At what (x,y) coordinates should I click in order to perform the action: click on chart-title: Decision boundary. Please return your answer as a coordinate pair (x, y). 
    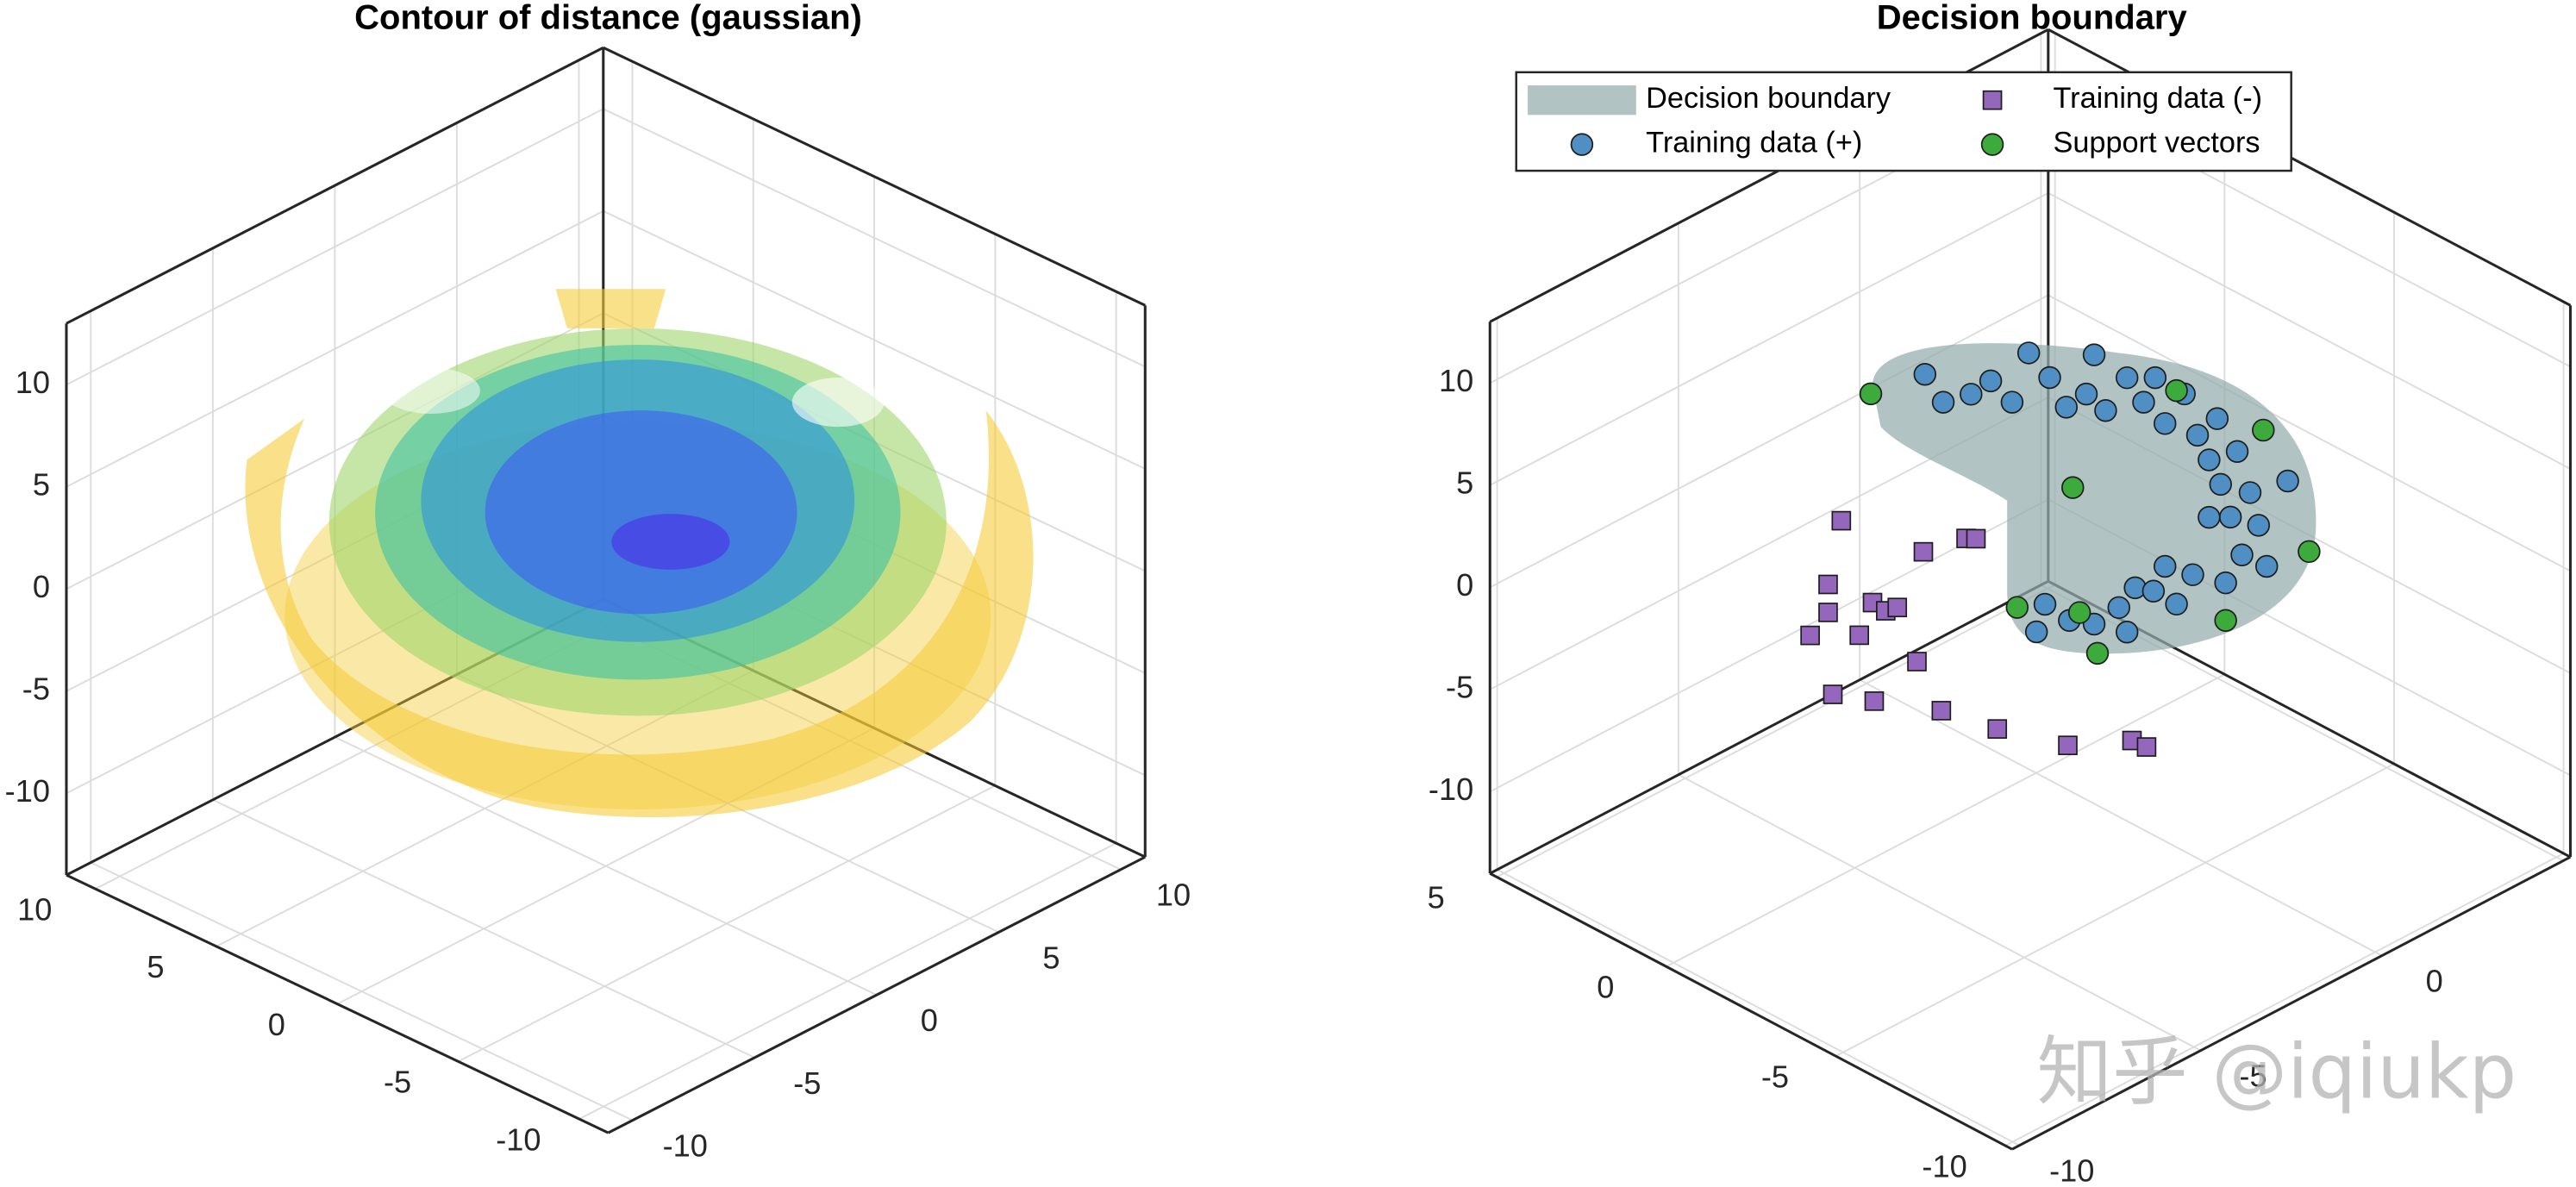
    Looking at the image, I should click on (2032, 18).